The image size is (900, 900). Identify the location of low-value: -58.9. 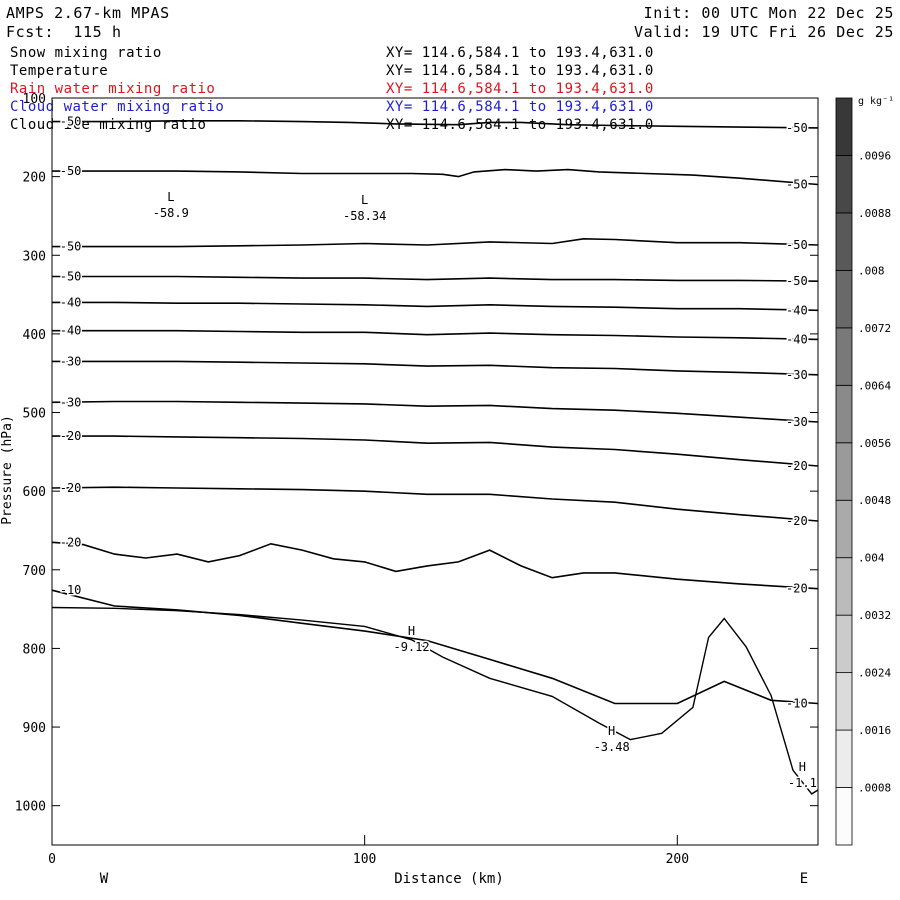
(171, 213).